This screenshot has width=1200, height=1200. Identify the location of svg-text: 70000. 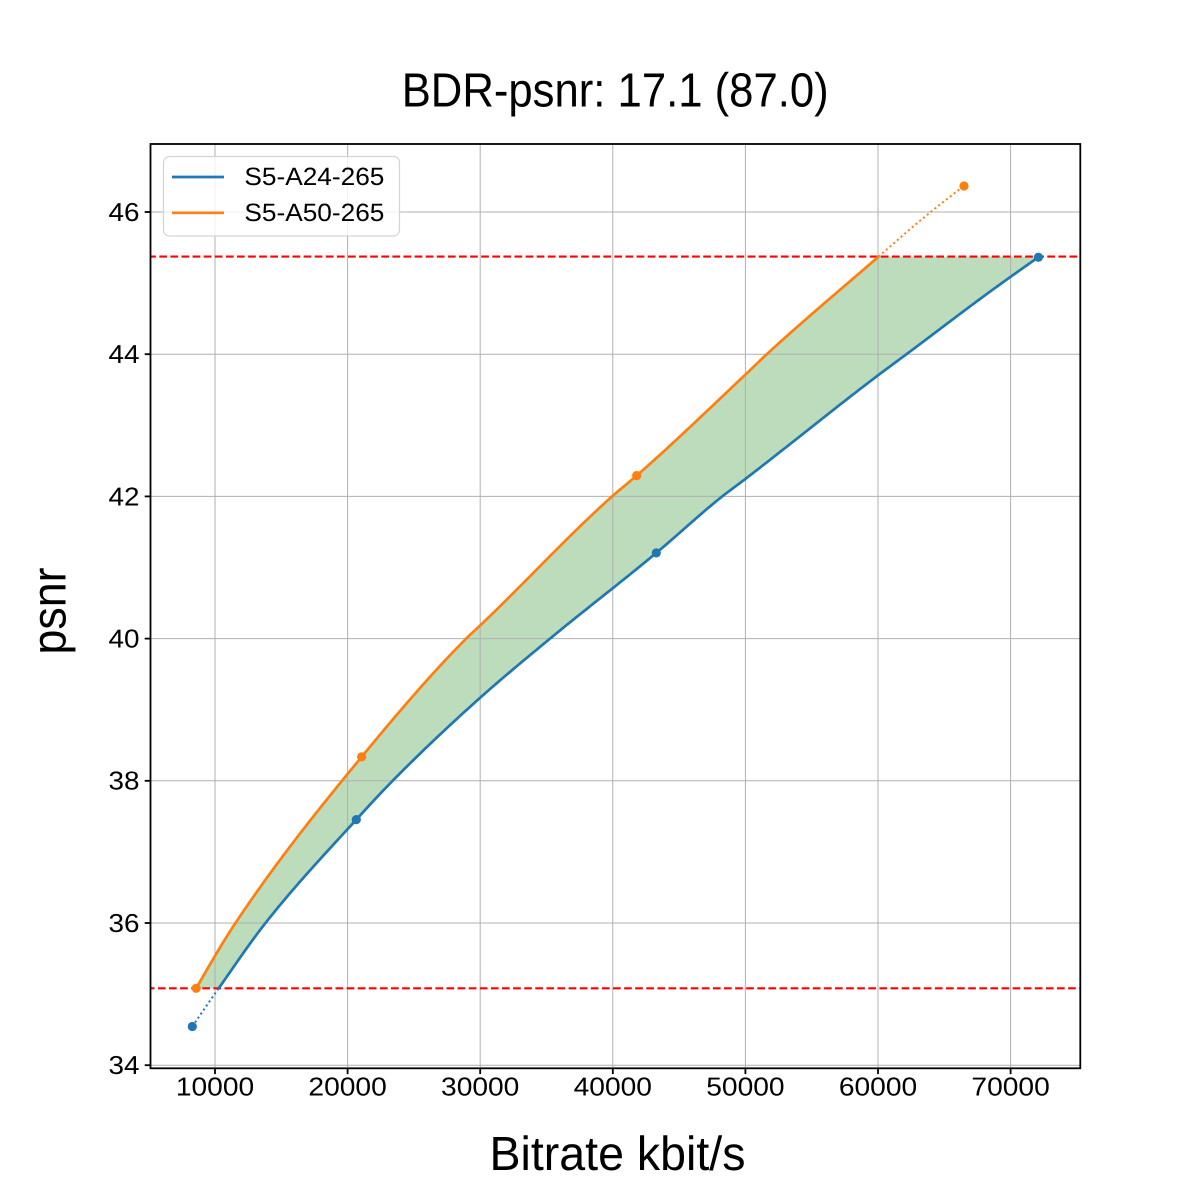
(1010, 1087).